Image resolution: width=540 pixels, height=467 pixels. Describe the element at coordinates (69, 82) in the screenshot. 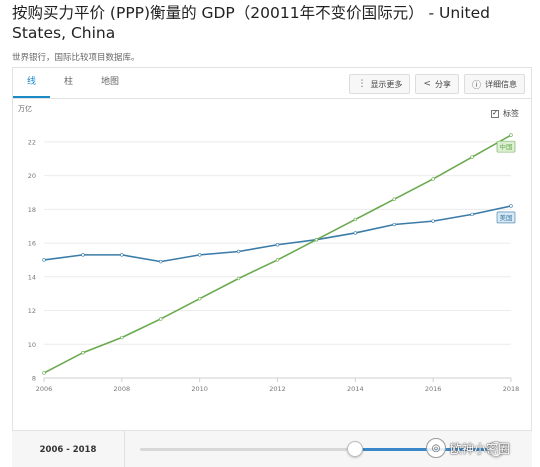

I see `tab-bar: 柱` at that location.